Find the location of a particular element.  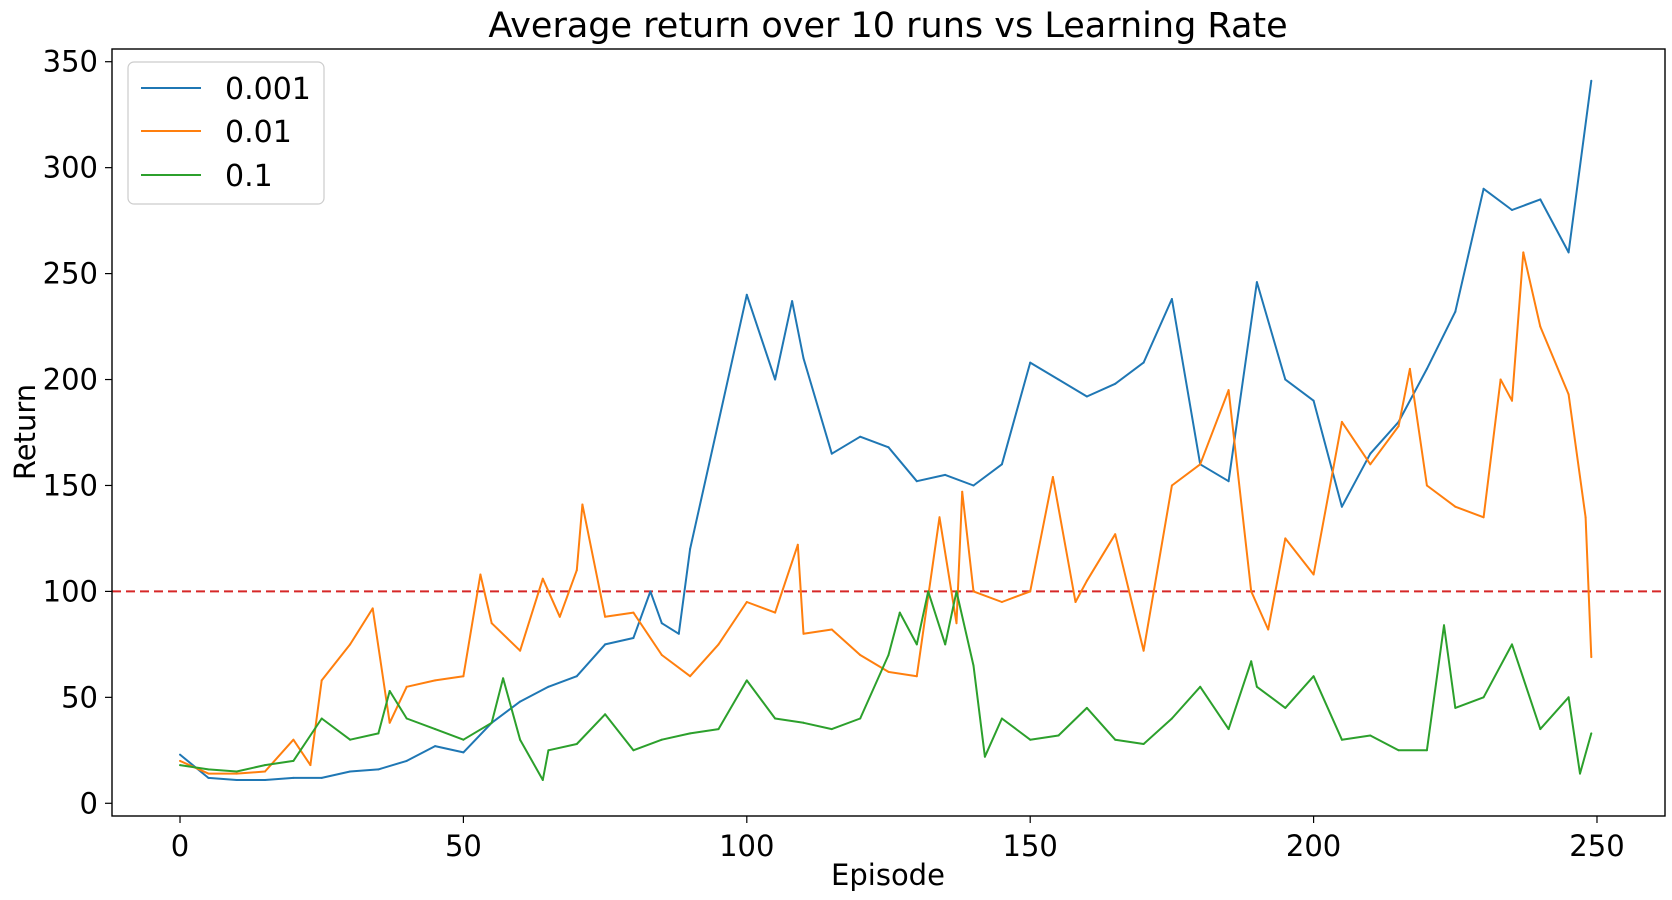

x-tick-label: 150 is located at coordinates (1030, 846).